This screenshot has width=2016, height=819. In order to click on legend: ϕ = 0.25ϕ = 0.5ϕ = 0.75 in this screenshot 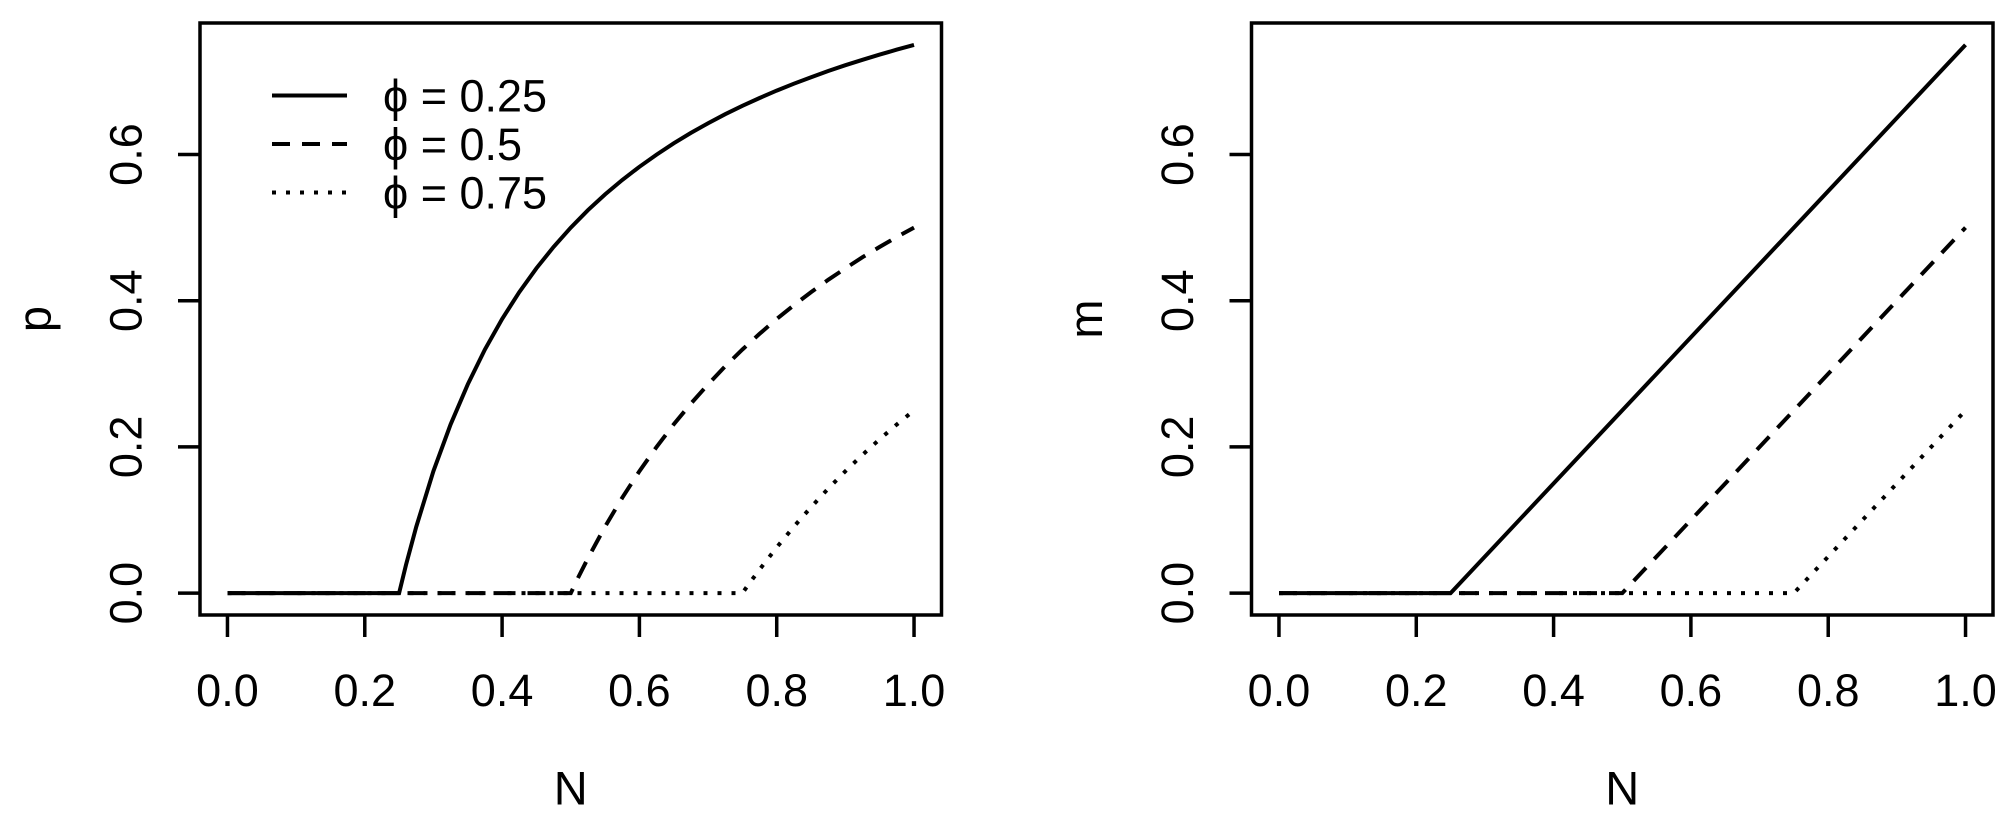, I will do `click(409, 144)`.